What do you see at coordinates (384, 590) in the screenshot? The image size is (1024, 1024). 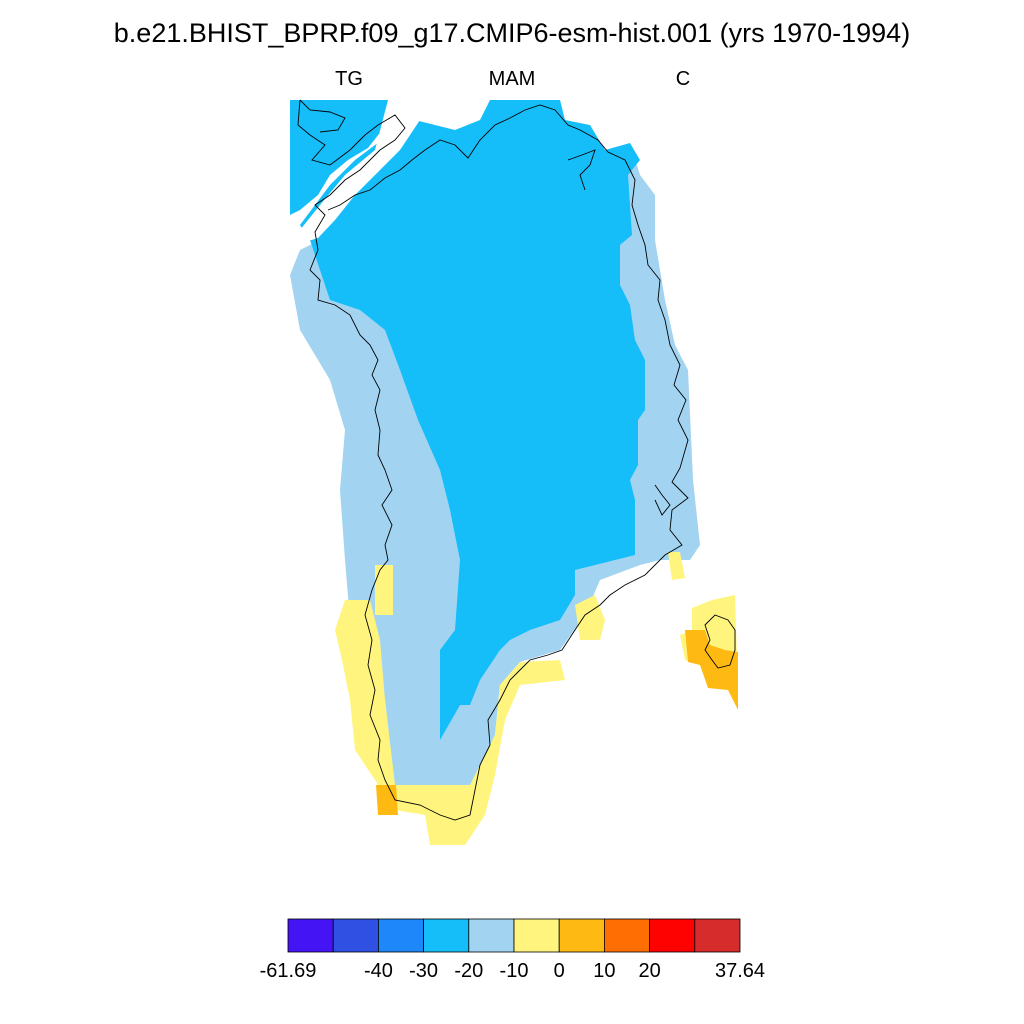 I see `region-yellow-sw-patch` at bounding box center [384, 590].